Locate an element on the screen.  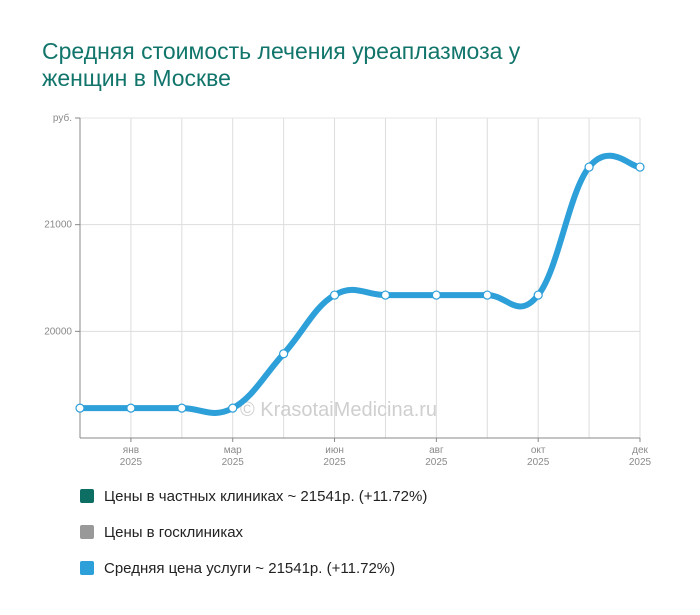
x-tick-label-month: дек is located at coordinates (640, 450).